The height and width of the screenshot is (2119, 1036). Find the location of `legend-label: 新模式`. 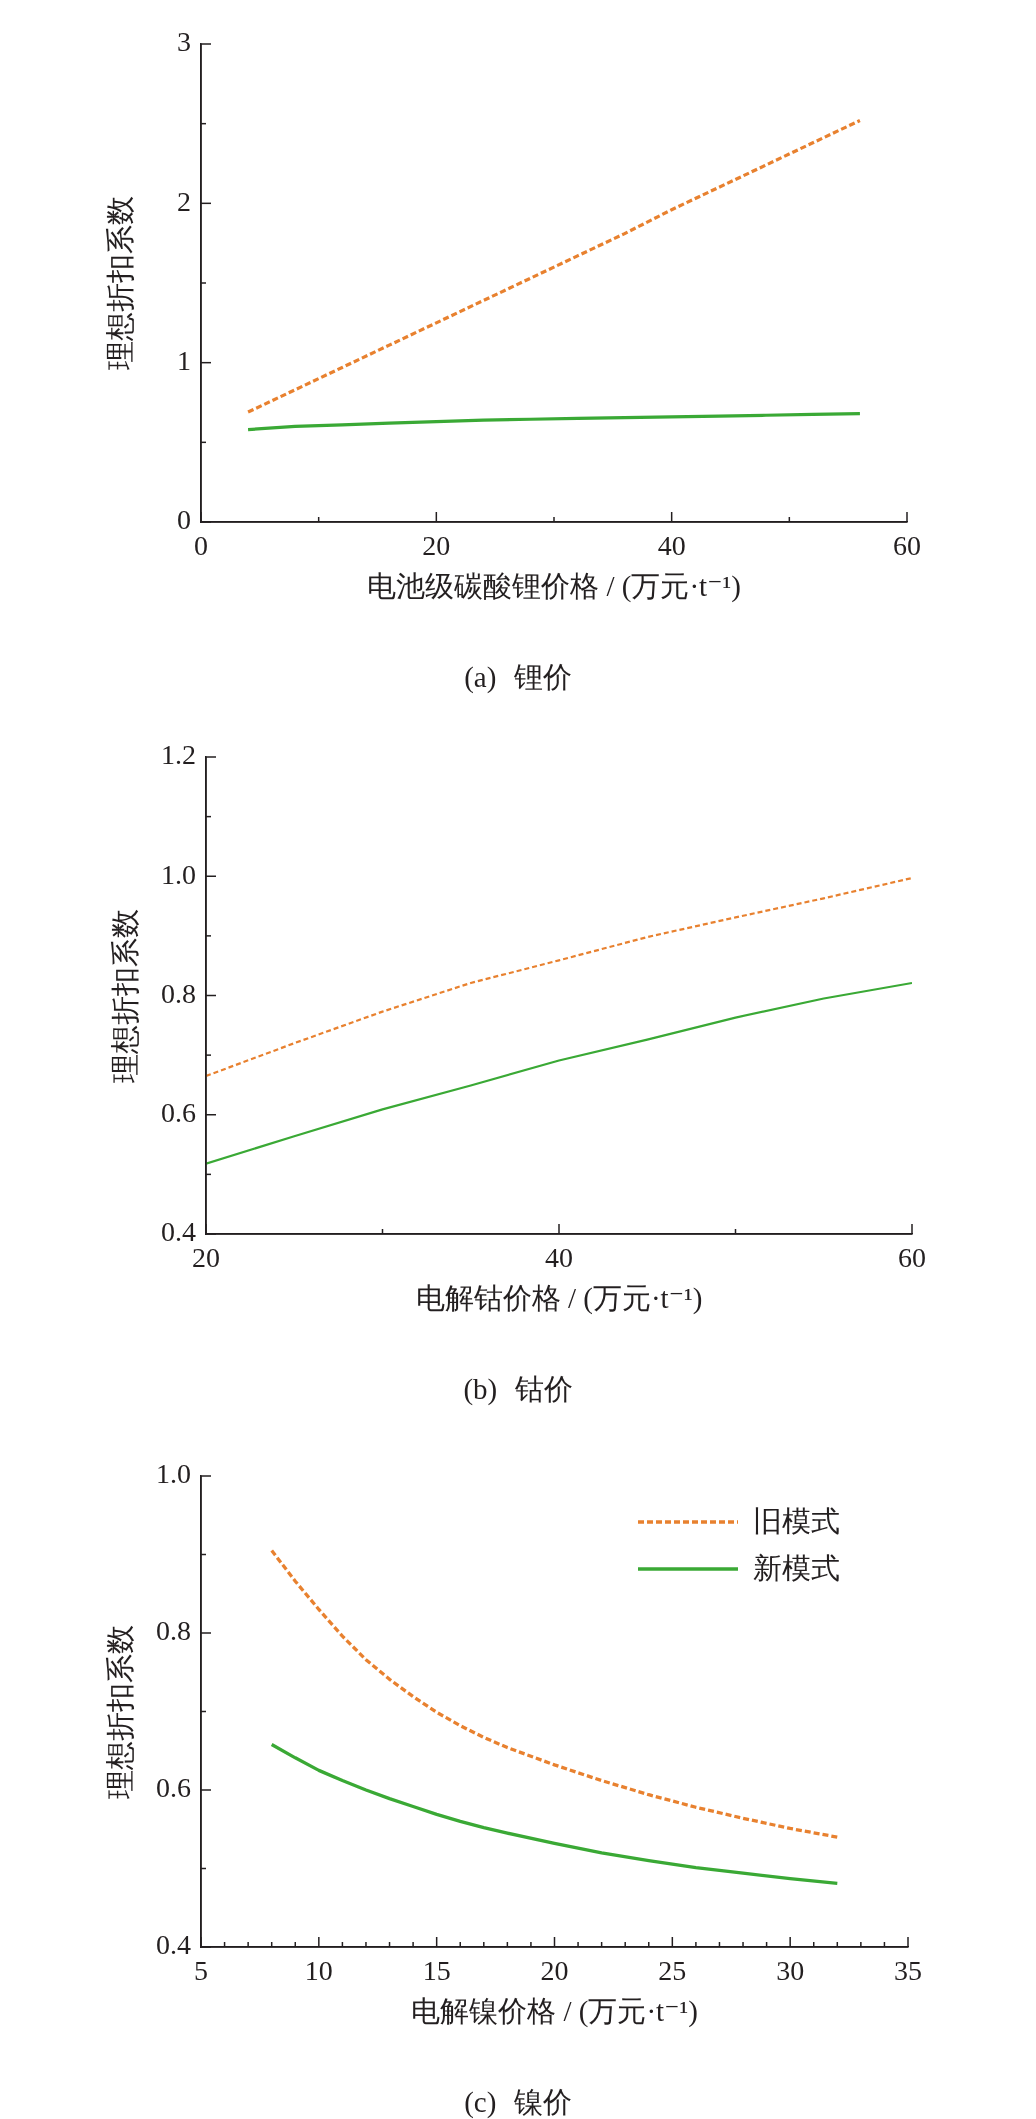

legend-label: 新模式 is located at coordinates (796, 1567).